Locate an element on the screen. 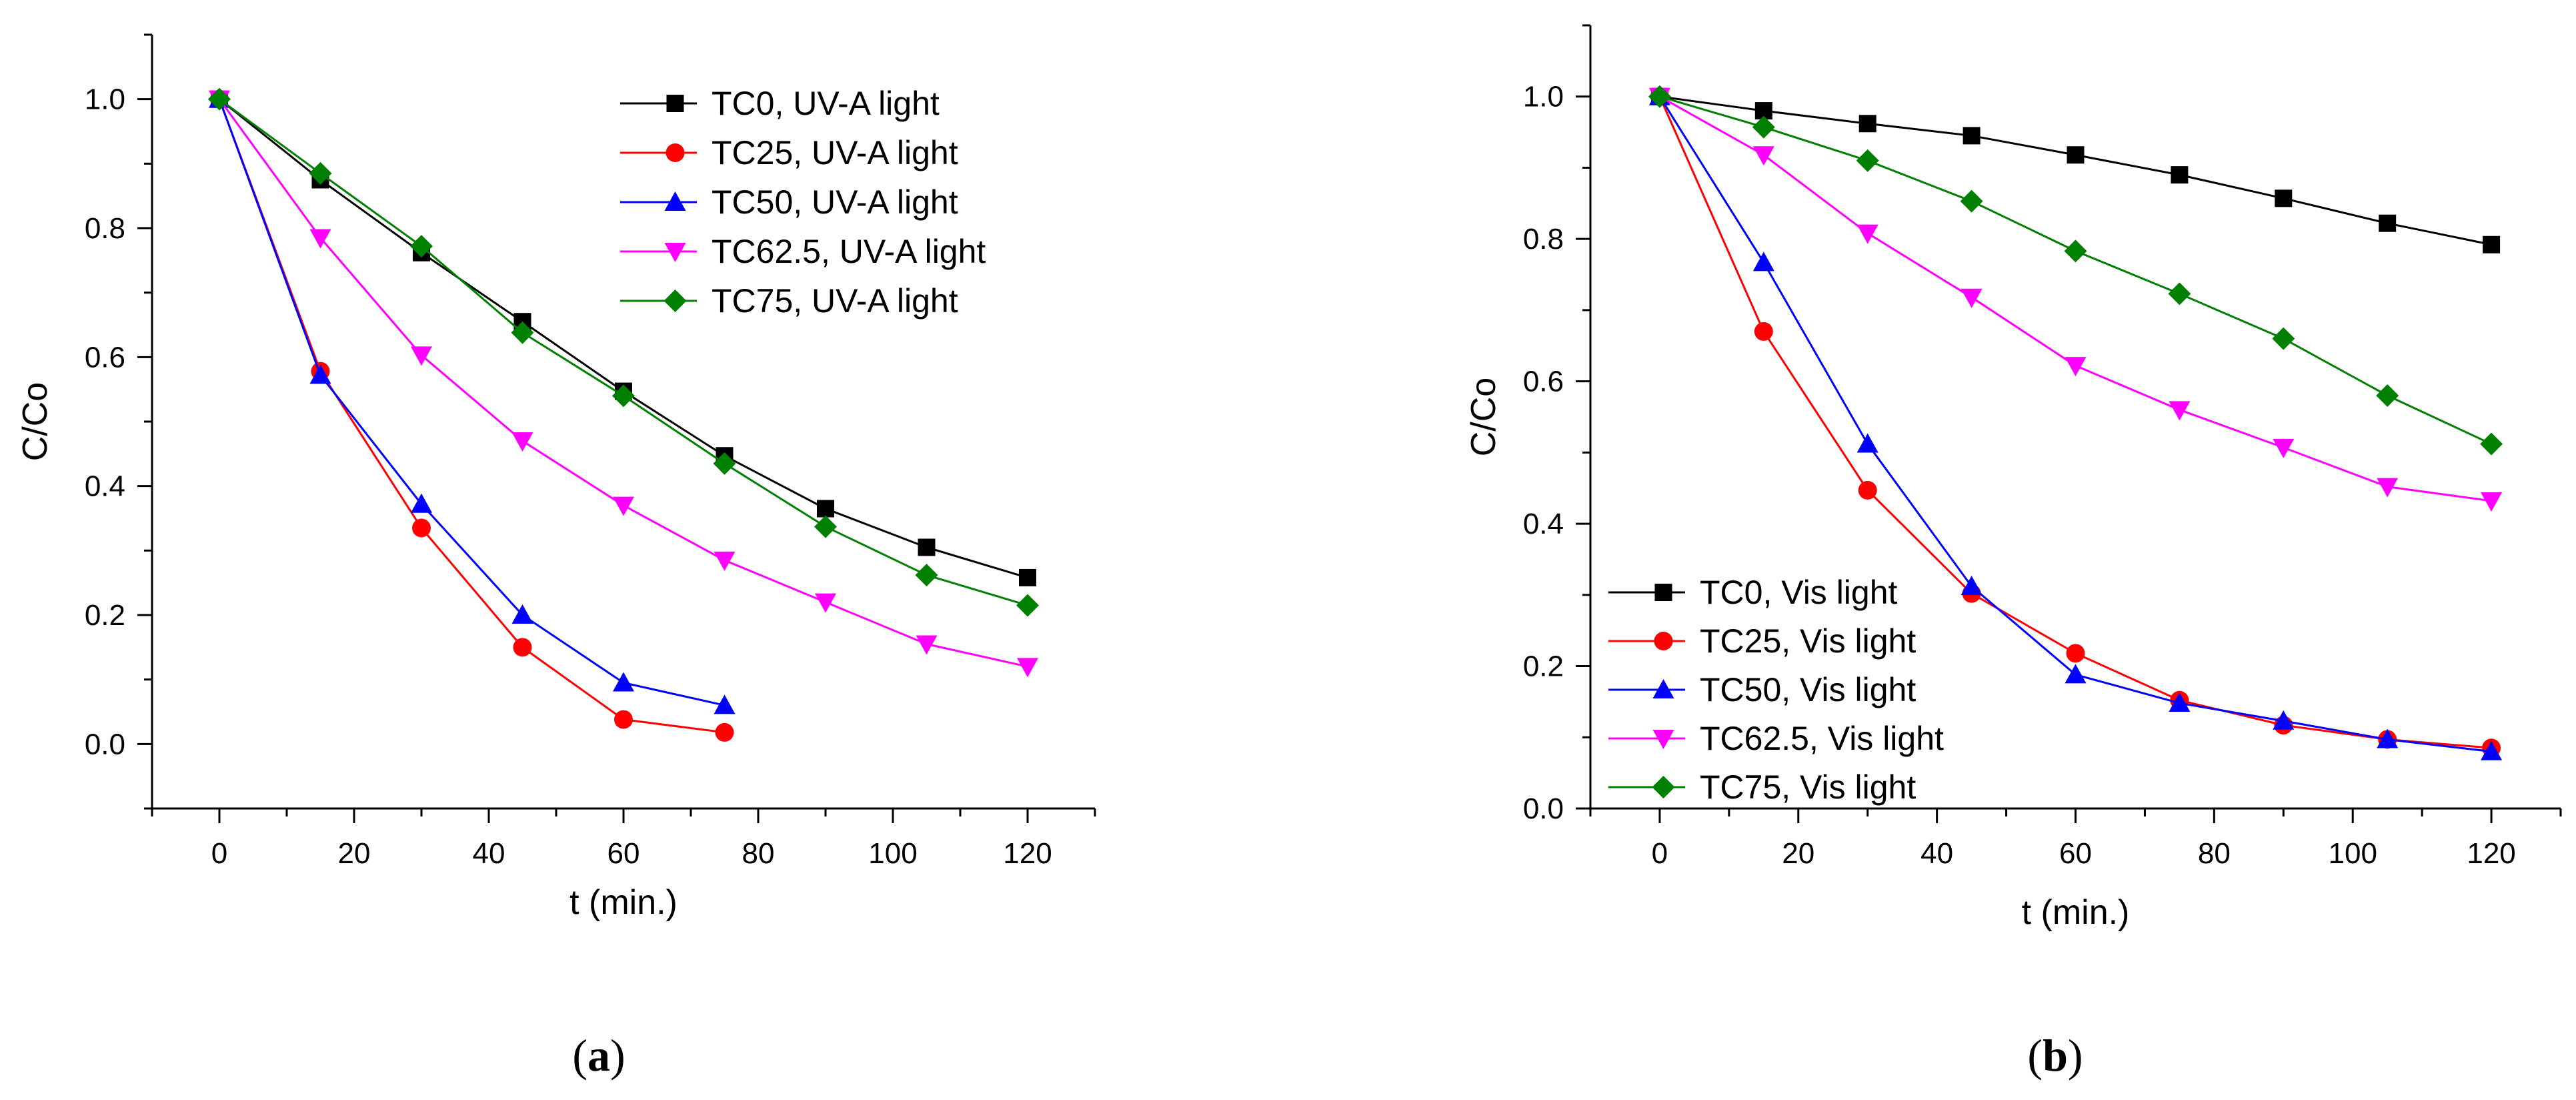  legend-label: TC62.5, Vis light is located at coordinates (1822, 738).